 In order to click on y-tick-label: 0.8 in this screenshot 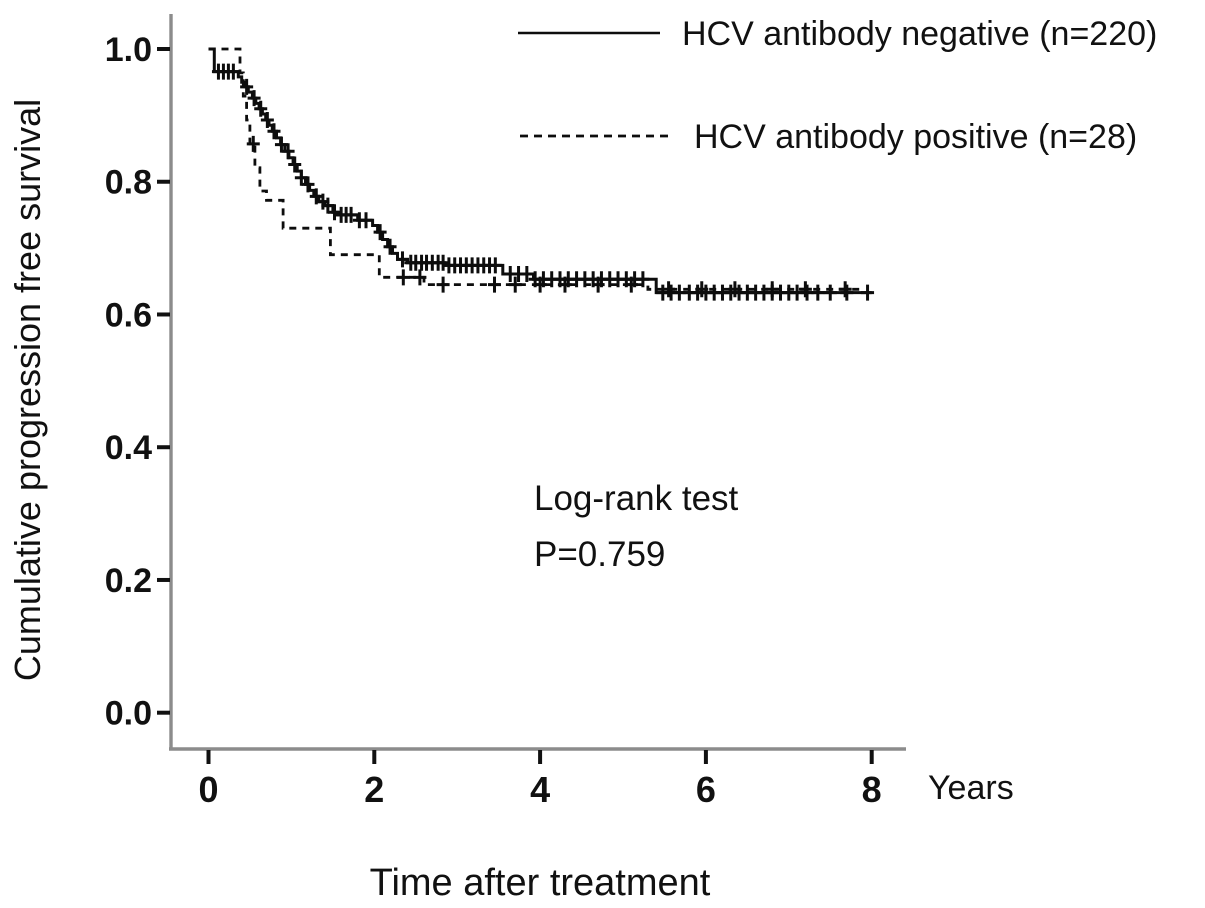, I will do `click(128, 183)`.